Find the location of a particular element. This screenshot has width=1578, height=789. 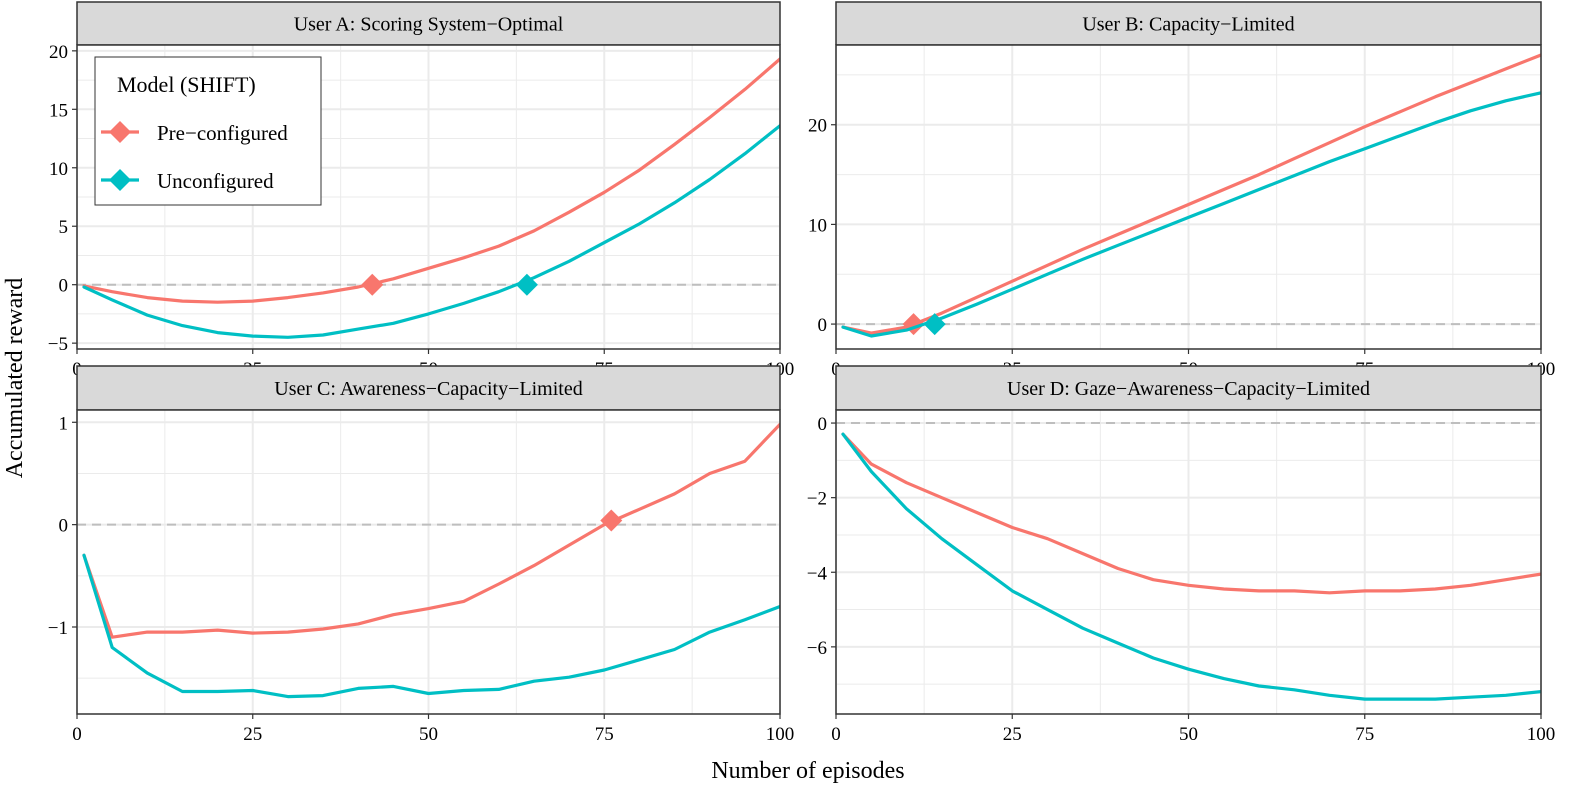

legend-key-marker-unconfigured is located at coordinates (120, 180).